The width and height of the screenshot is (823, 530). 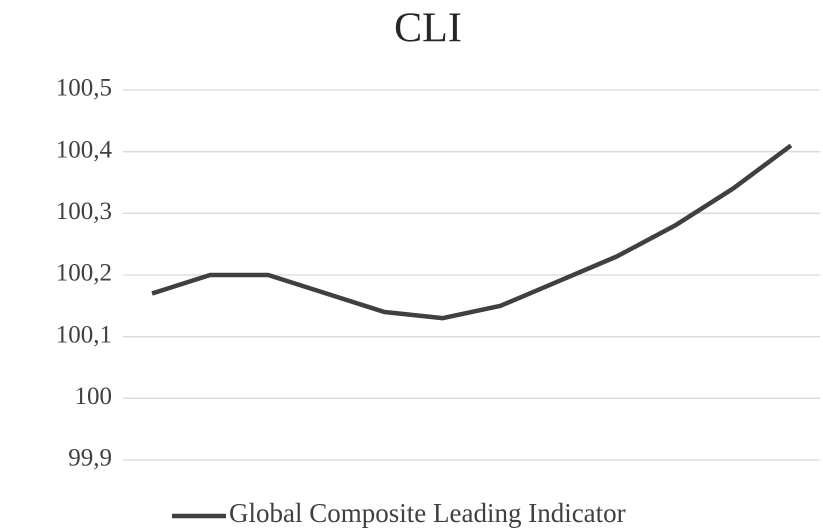 I want to click on legend-label: Global Composite Leading Indicator, so click(x=427, y=513).